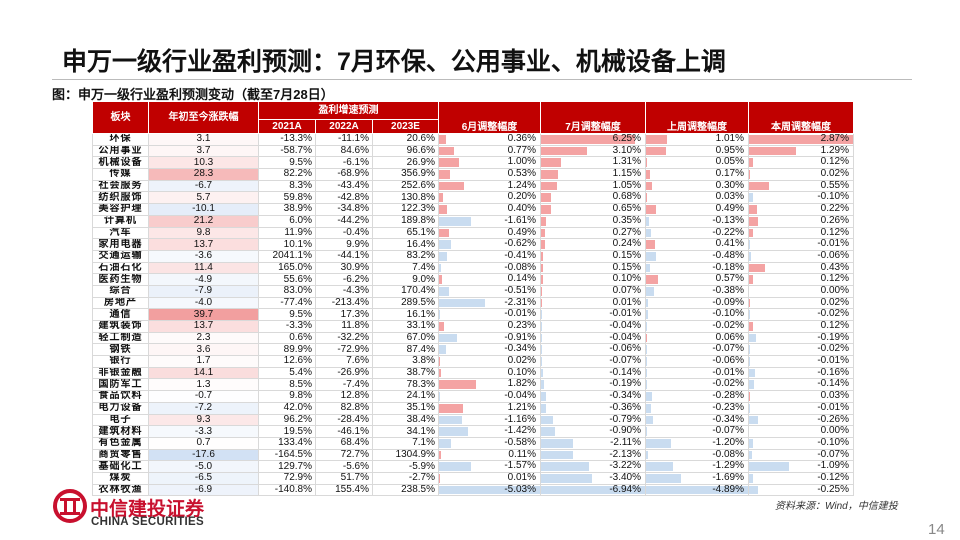 This screenshot has height=540, width=960. What do you see at coordinates (120, 209) in the screenshot?
I see `sector-name: 美容护理` at bounding box center [120, 209].